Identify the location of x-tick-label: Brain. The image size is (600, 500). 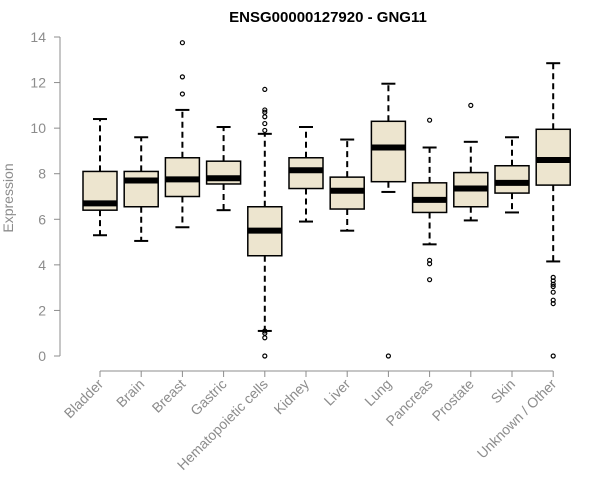
(130, 393).